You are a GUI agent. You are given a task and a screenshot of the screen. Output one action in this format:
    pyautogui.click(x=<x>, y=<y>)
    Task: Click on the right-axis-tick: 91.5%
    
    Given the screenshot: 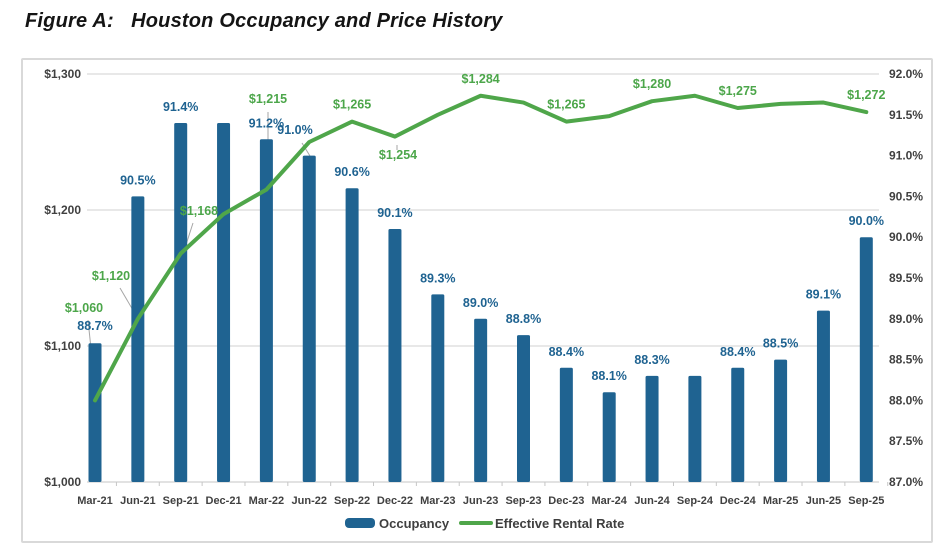 What is the action you would take?
    pyautogui.click(x=906, y=115)
    